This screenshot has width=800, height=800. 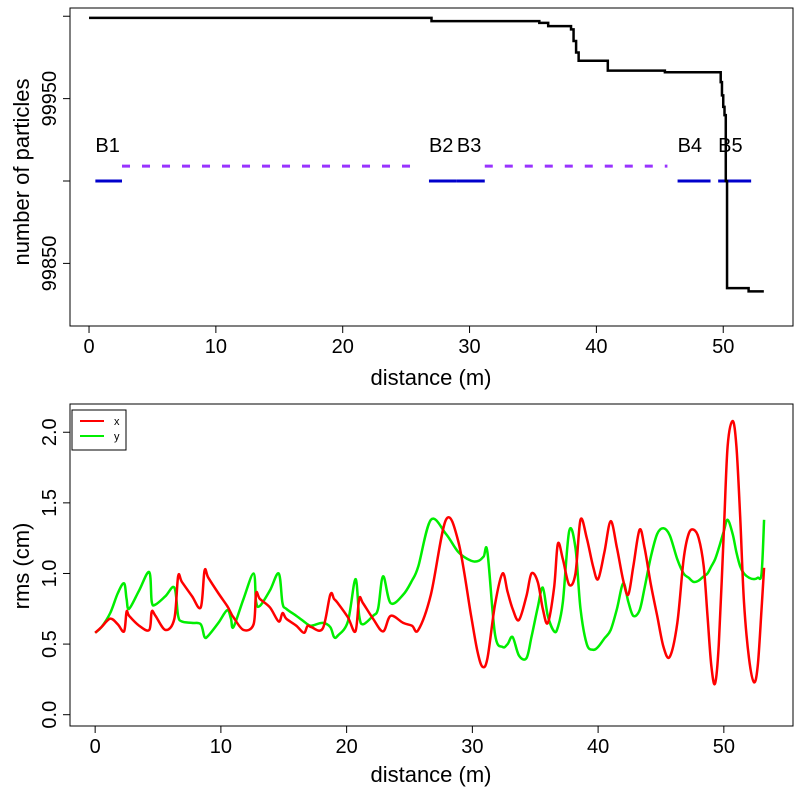 What do you see at coordinates (50, 432) in the screenshot?
I see `bottom-y-tick-label: 2.0` at bounding box center [50, 432].